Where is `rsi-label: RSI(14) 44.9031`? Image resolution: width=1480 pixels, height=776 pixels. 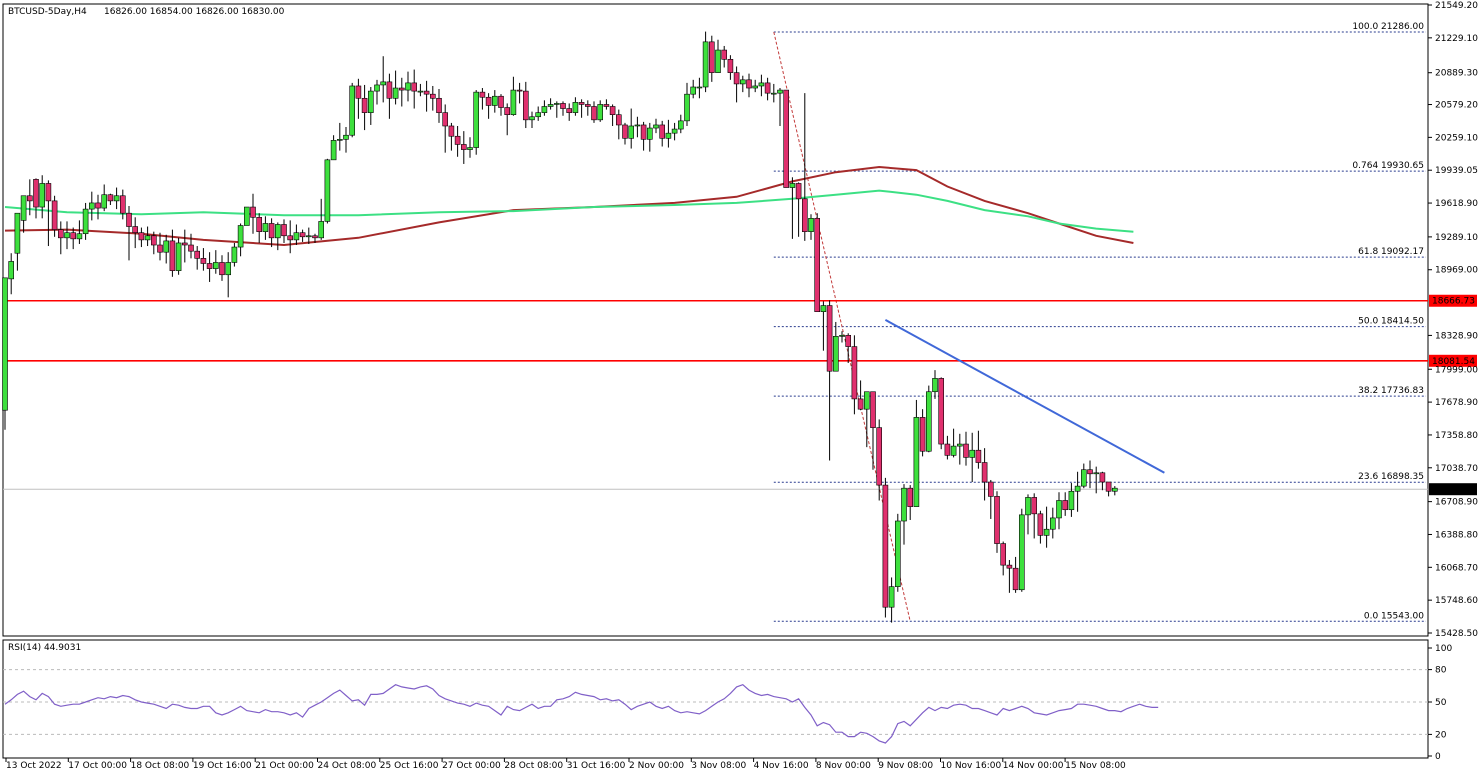 rsi-label: RSI(14) 44.9031 is located at coordinates (44, 648).